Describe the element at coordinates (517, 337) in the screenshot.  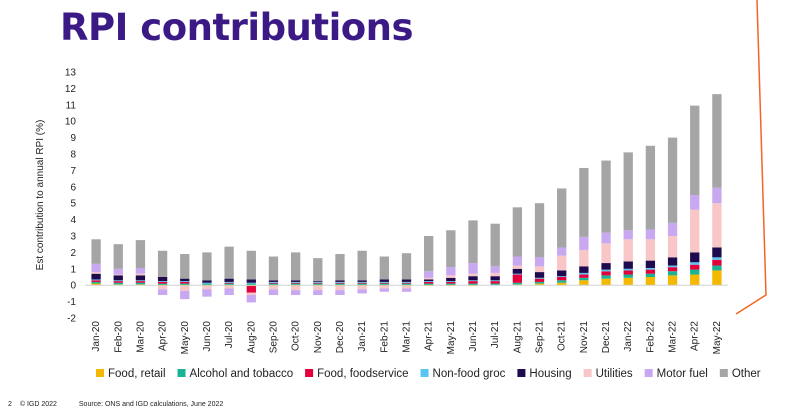
I see `x-tick-label: Aug-21` at that location.